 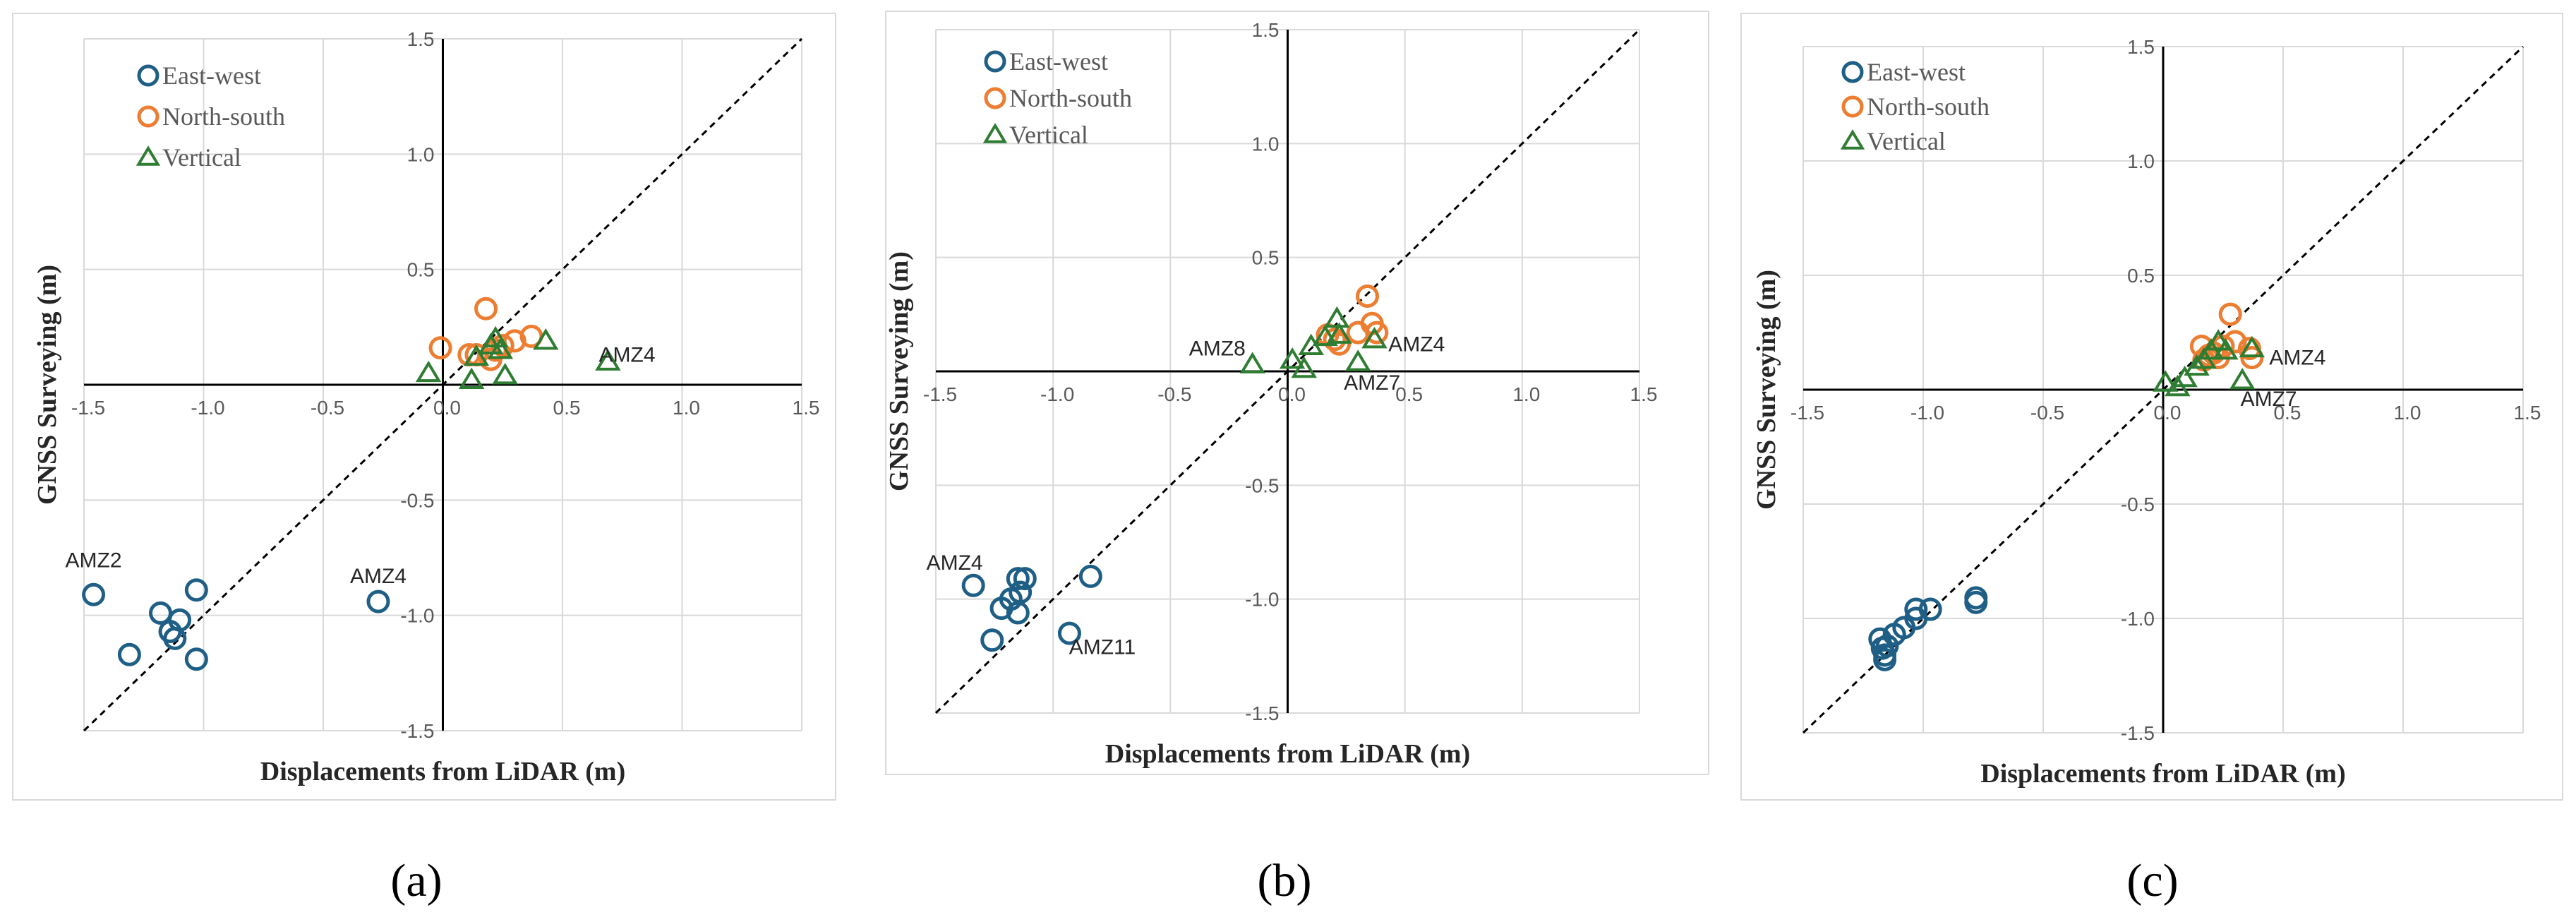 What do you see at coordinates (1102, 647) in the screenshot?
I see `point-annotation: AMZ11` at bounding box center [1102, 647].